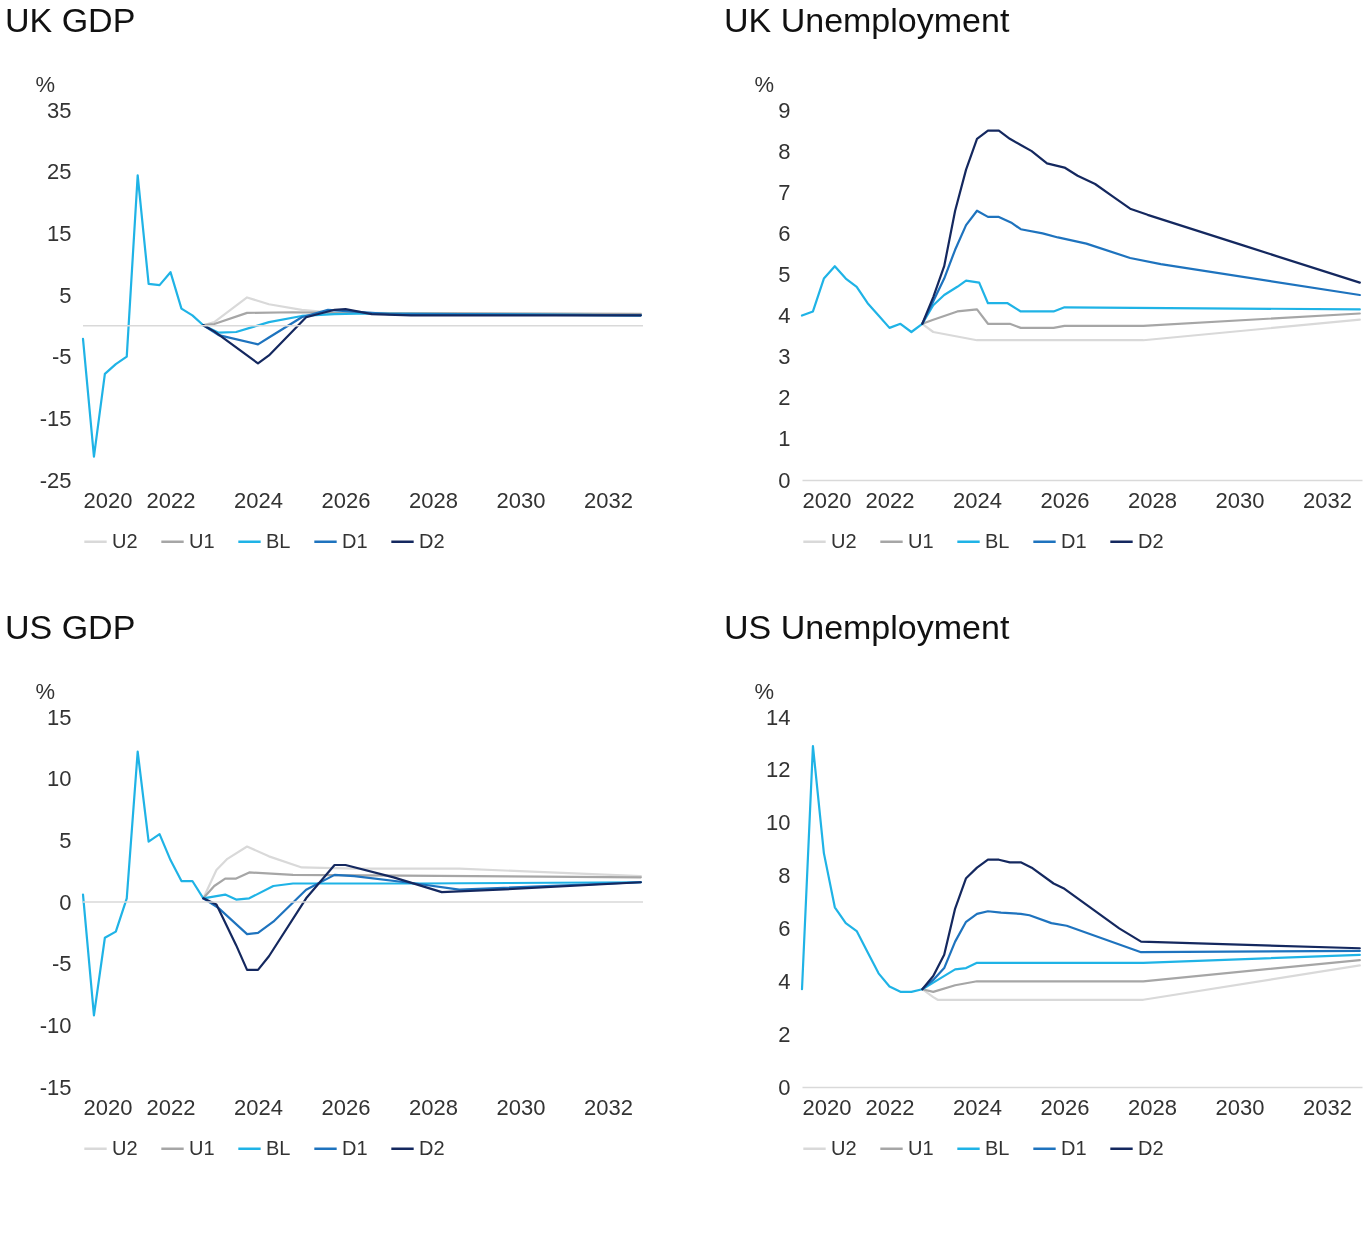 Image resolution: width=1371 pixels, height=1249 pixels. I want to click on chart-title: US GDP, so click(70, 627).